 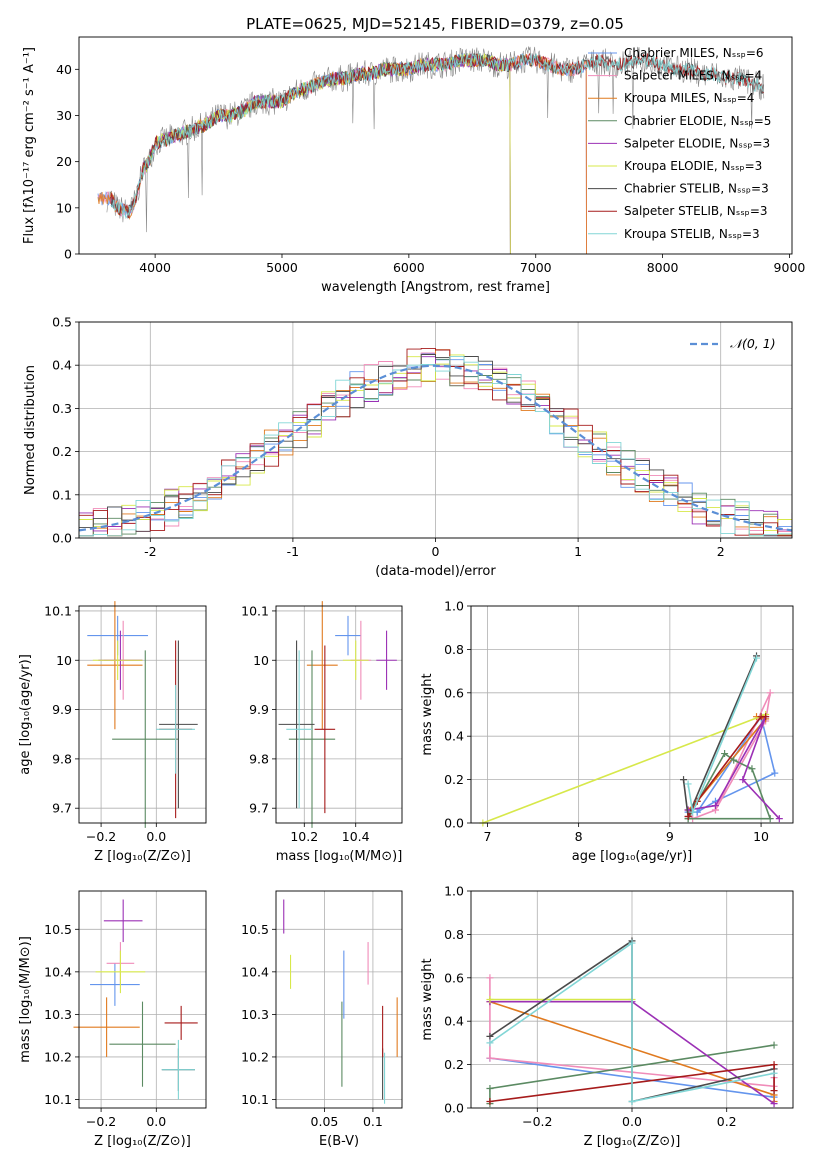 I want to click on x-tick-label: -1, so click(x=293, y=551).